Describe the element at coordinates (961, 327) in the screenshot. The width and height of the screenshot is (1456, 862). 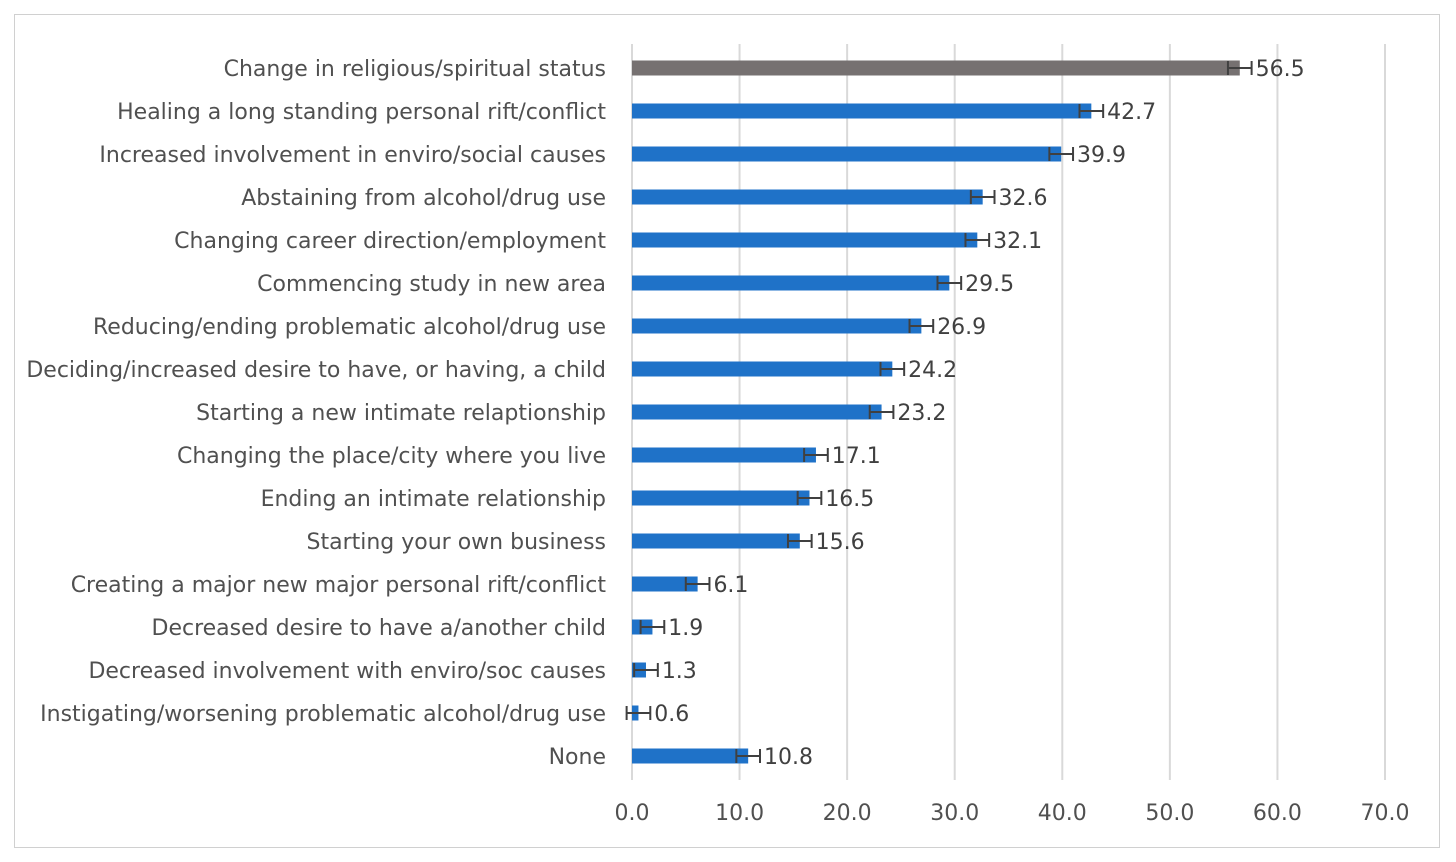
I see `data-label: 26.9` at that location.